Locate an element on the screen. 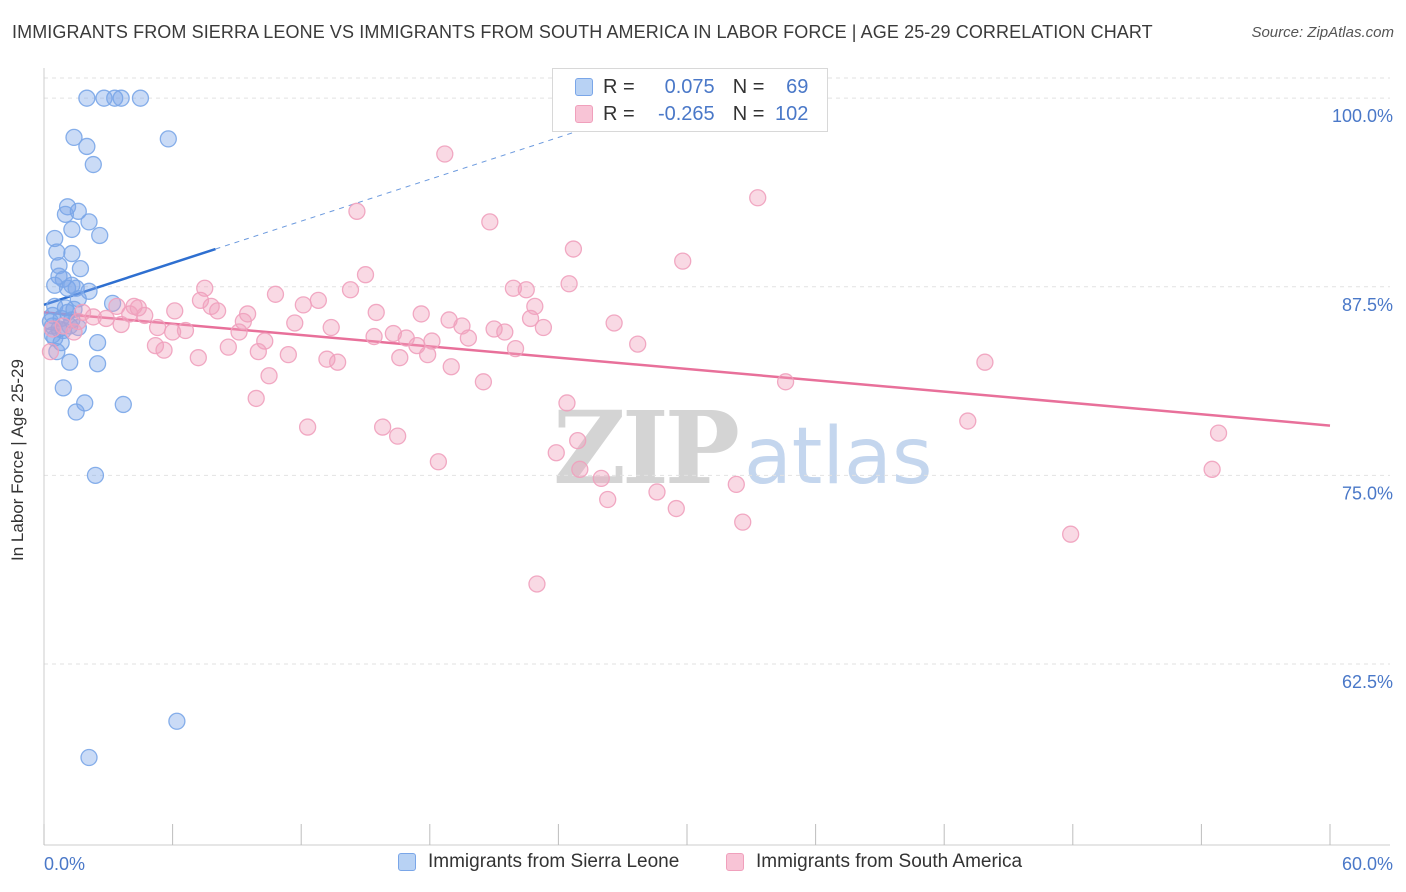  legend-row-sierra-leone: R = 0.075 N = 69 is located at coordinates (691, 87).